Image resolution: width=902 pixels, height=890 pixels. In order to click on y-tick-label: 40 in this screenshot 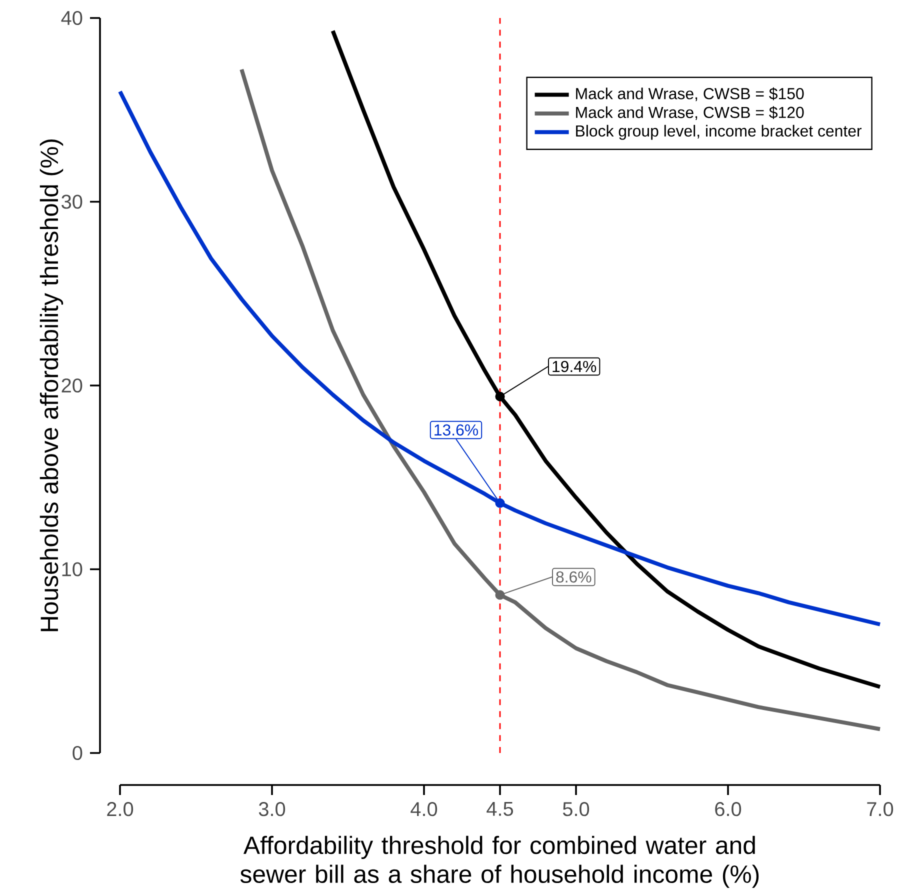, I will do `click(71, 18)`.